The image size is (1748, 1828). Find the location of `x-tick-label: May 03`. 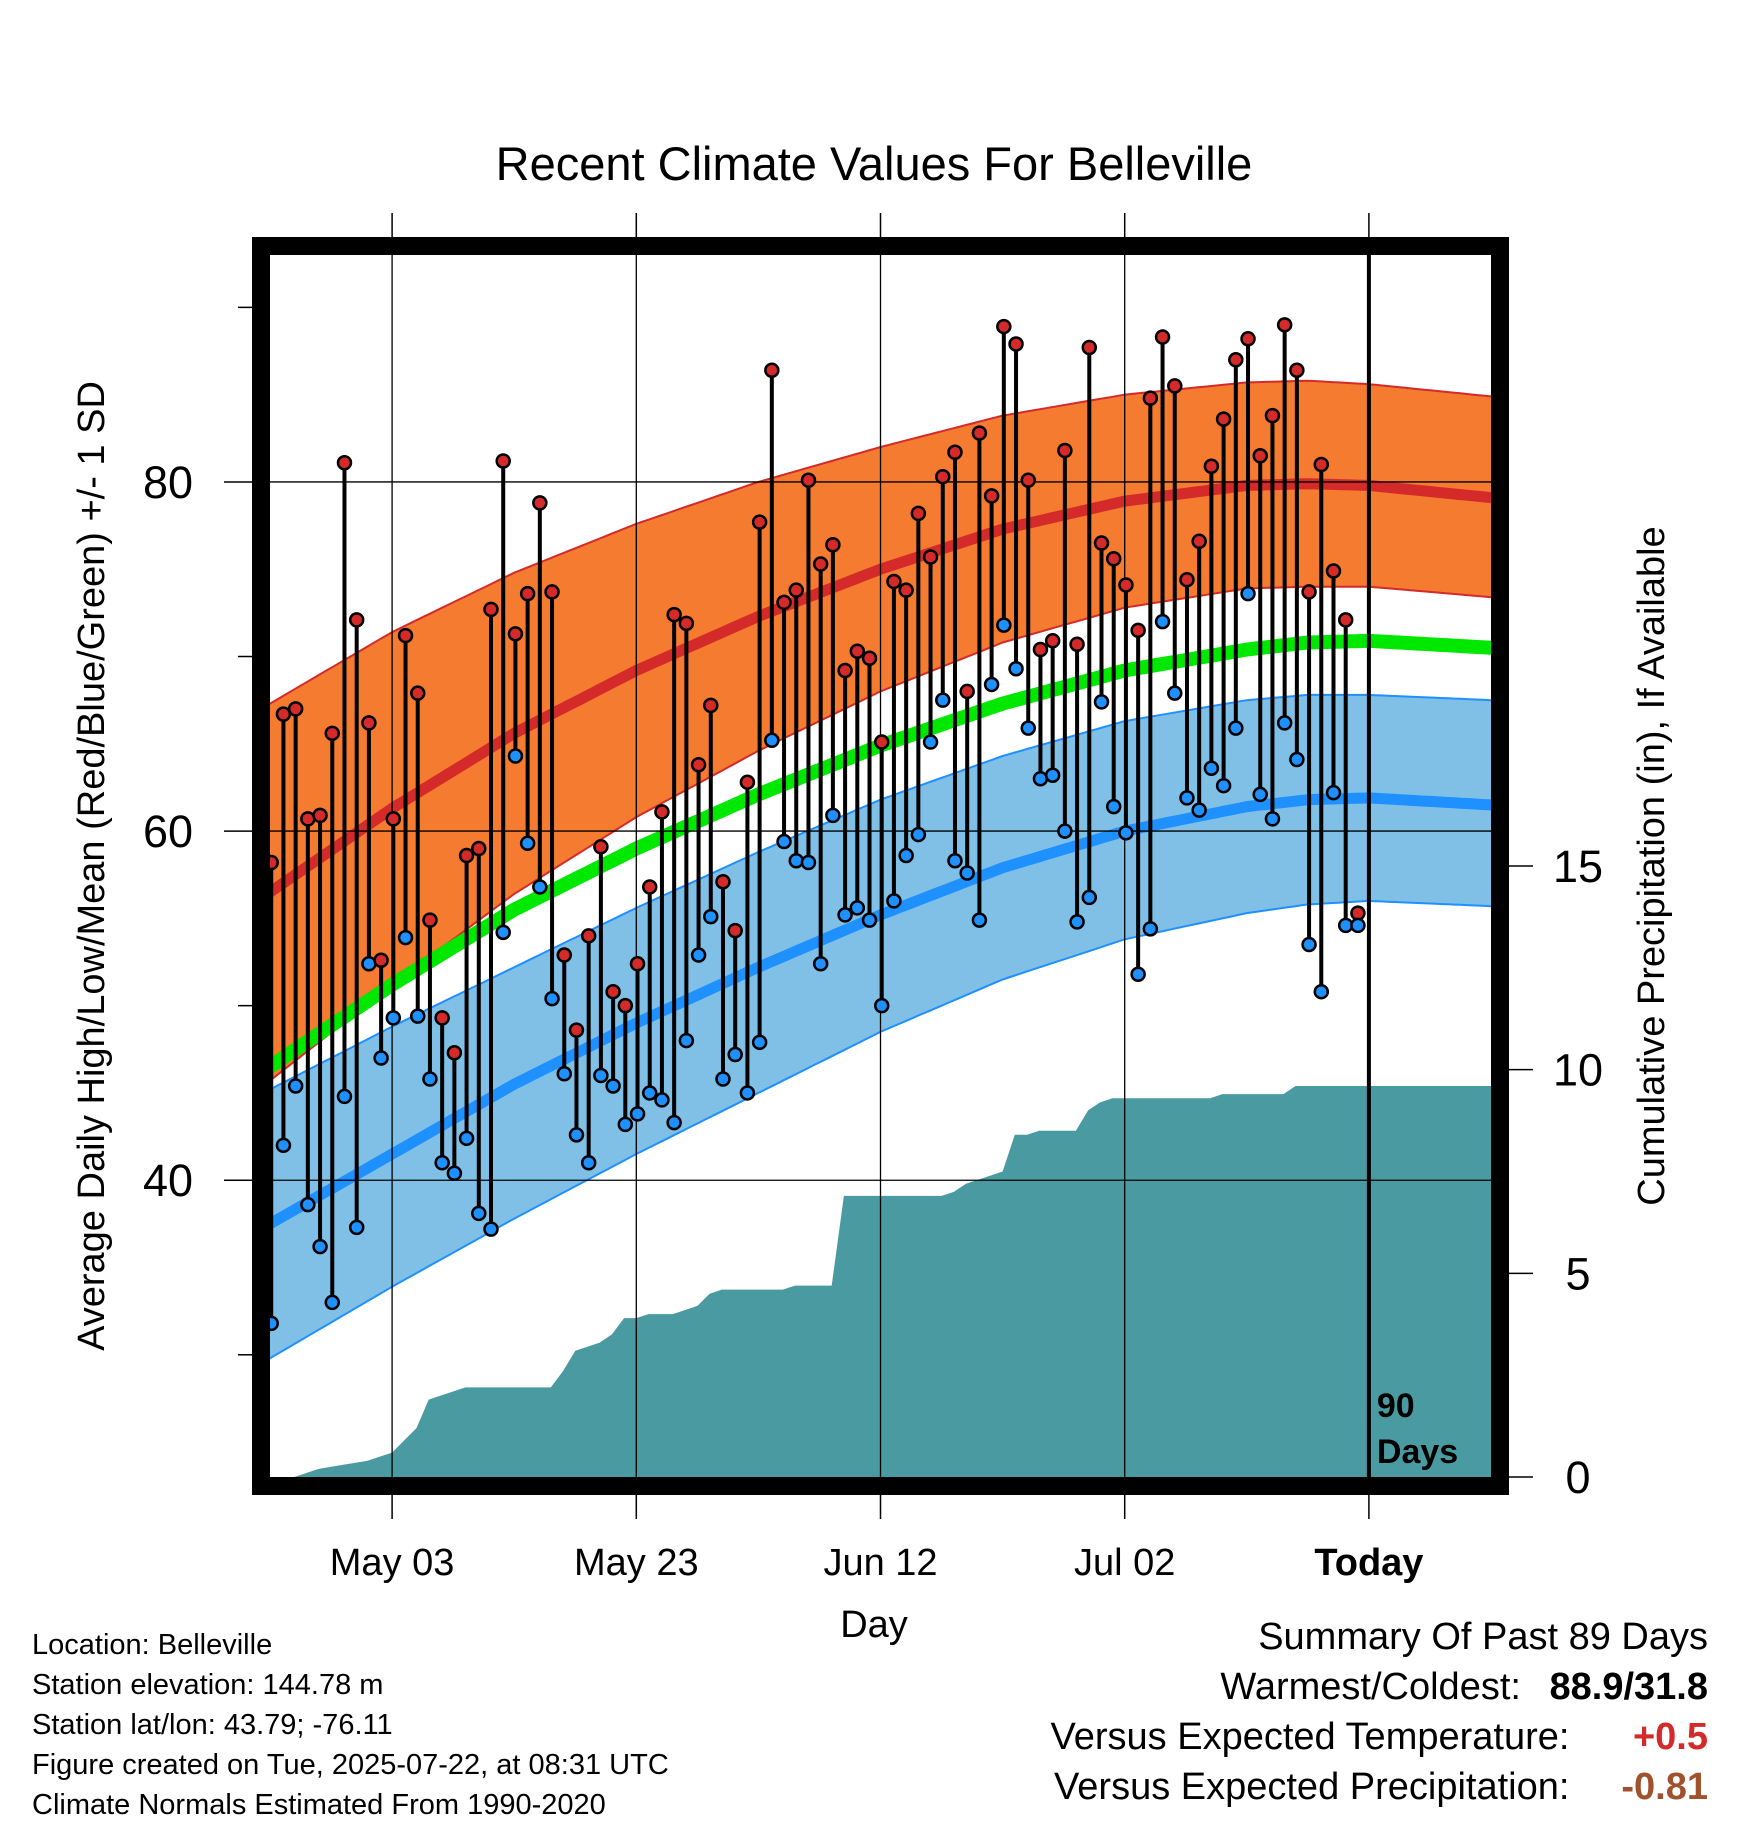

x-tick-label: May 03 is located at coordinates (392, 1563).